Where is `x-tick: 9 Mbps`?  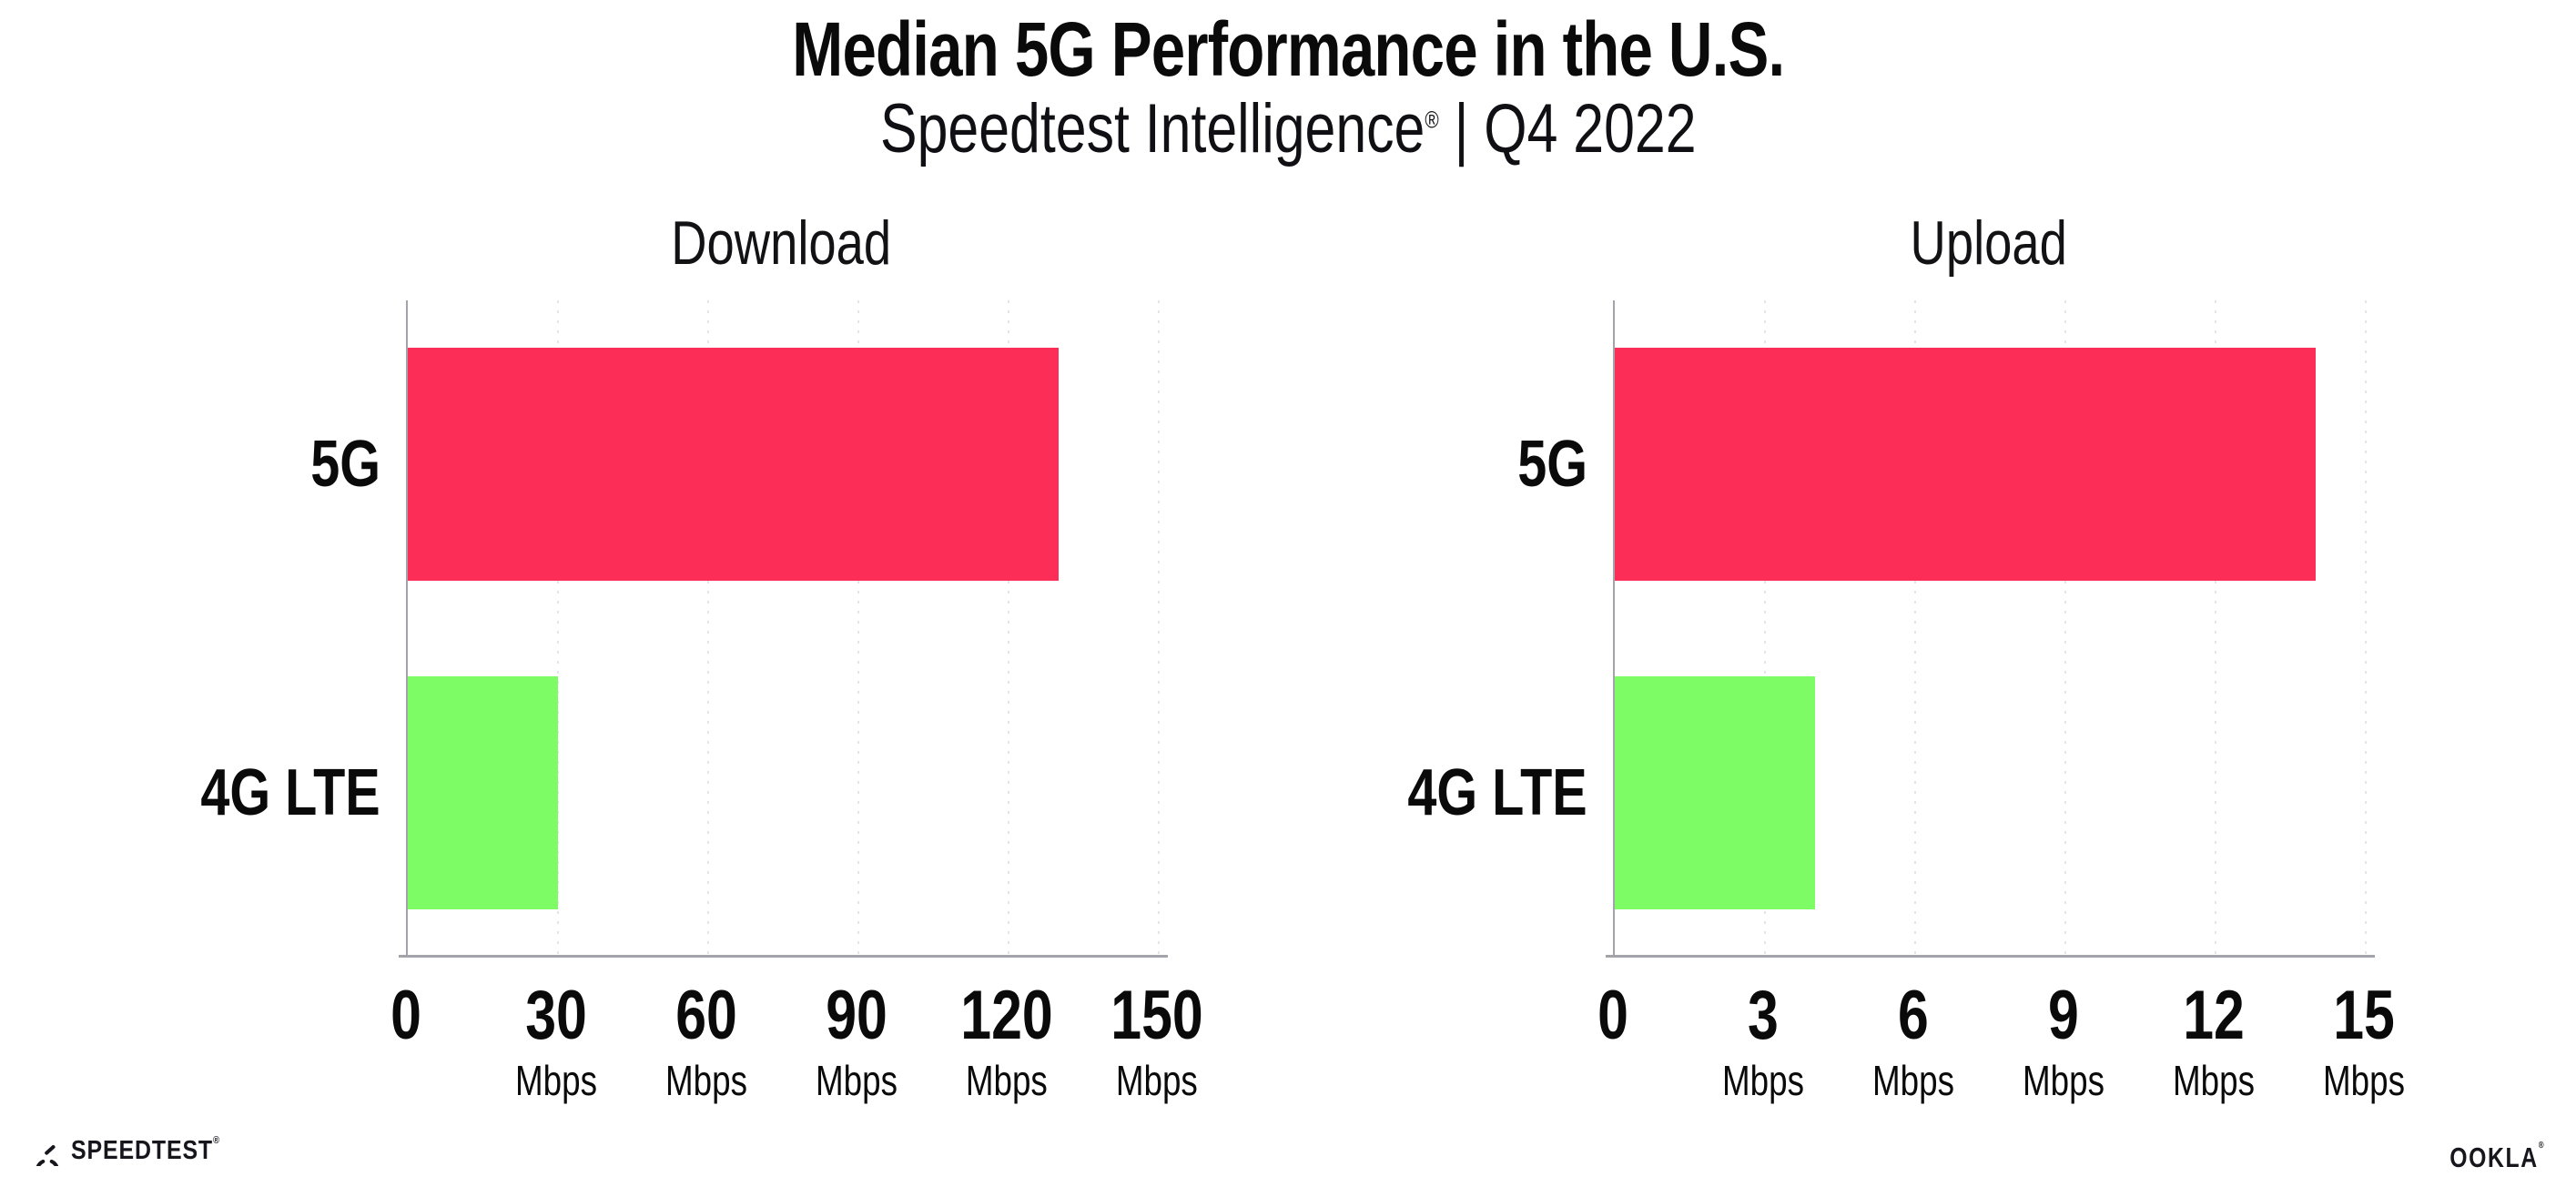
x-tick: 9 Mbps is located at coordinates (2064, 1040).